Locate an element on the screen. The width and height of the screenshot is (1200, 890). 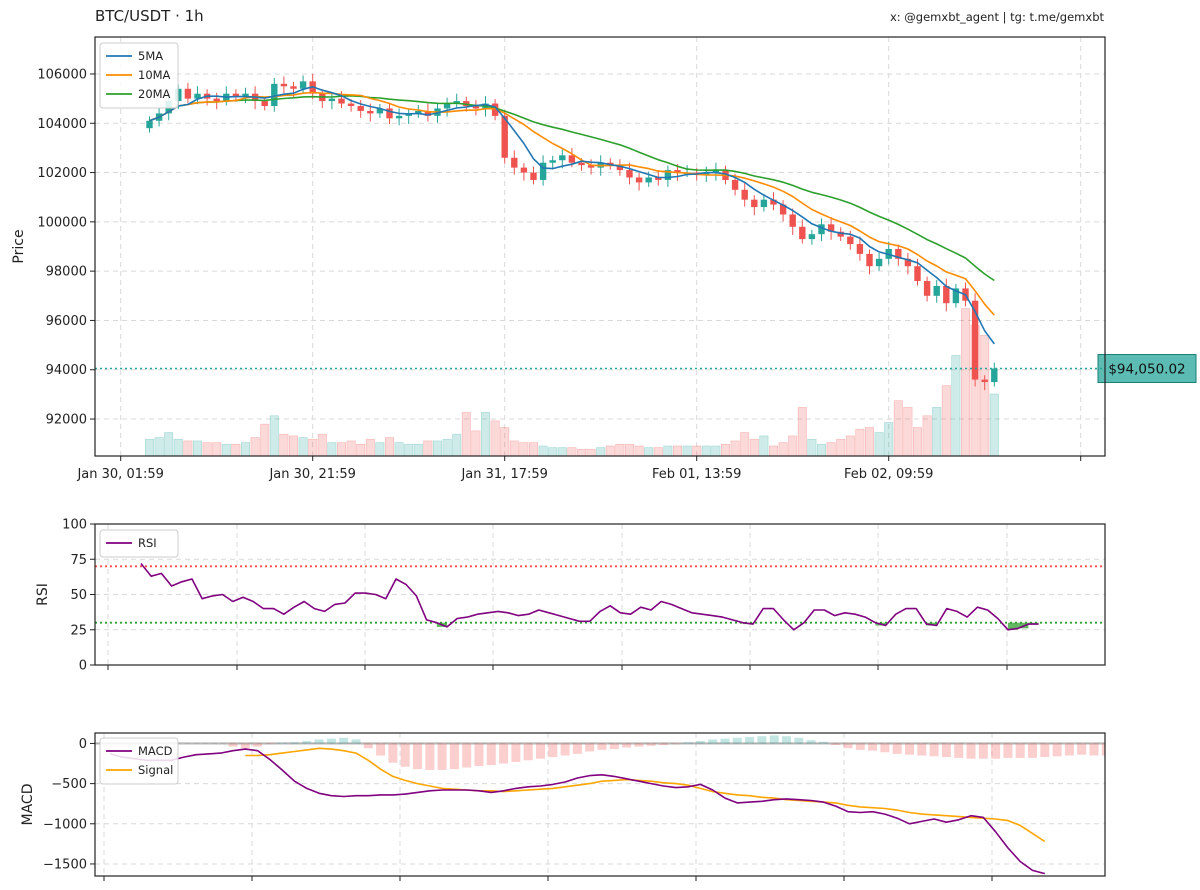
price-ytick-label: 96000 is located at coordinates (66, 321).